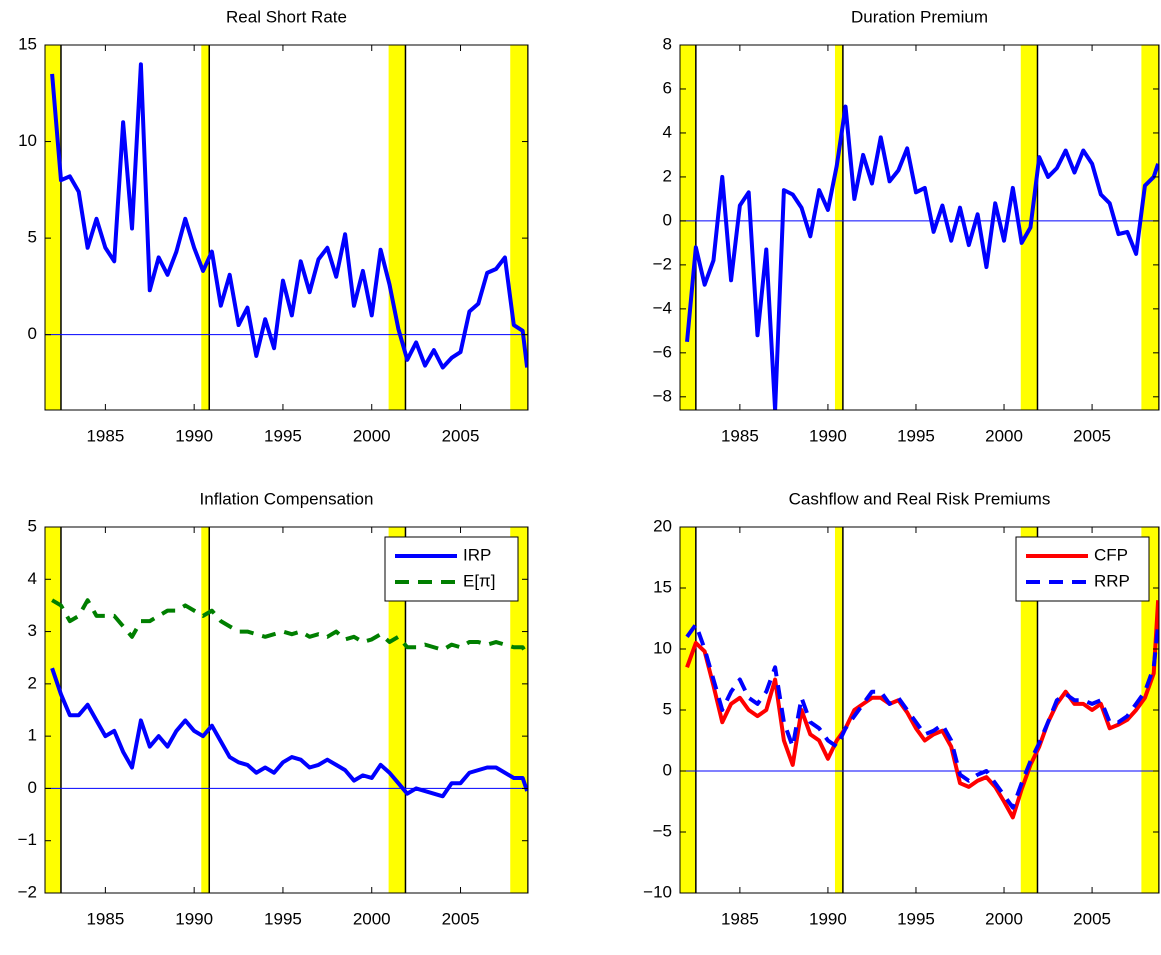 This screenshot has height=955, width=1161. Describe the element at coordinates (662, 830) in the screenshot. I see `y-tick-label: −5` at that location.